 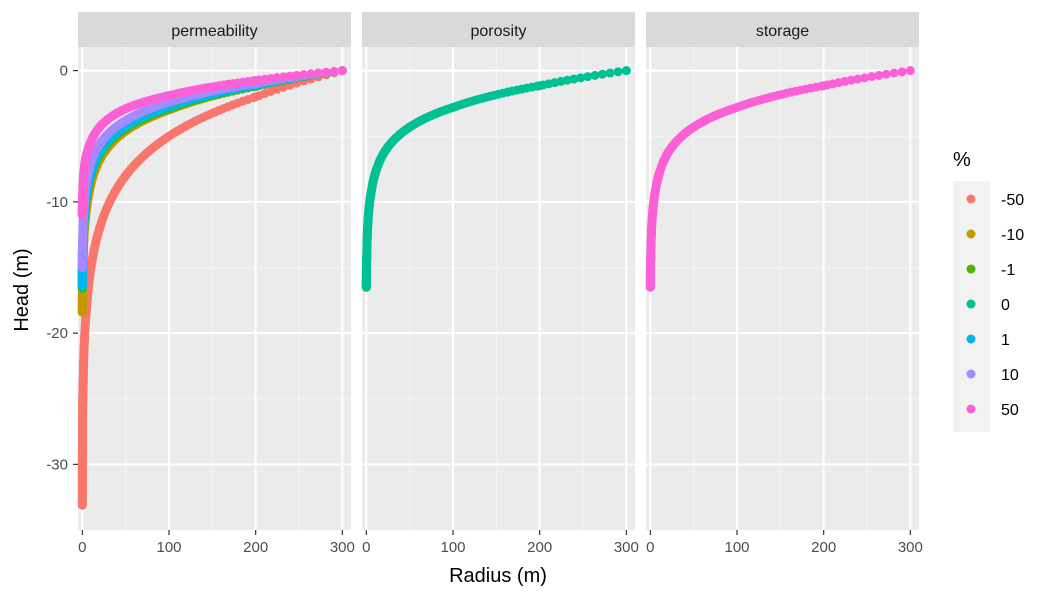 What do you see at coordinates (64, 71) in the screenshot?
I see `y-tick-label: 0` at bounding box center [64, 71].